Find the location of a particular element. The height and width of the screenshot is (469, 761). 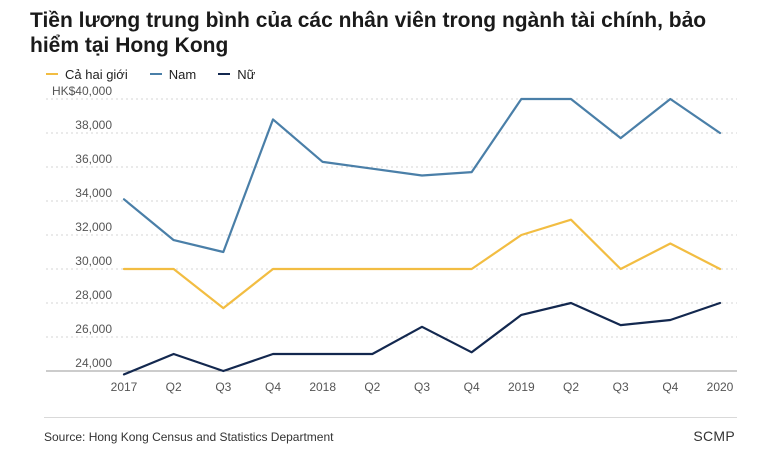

y-tick-label: 24,000 is located at coordinates (93, 363).